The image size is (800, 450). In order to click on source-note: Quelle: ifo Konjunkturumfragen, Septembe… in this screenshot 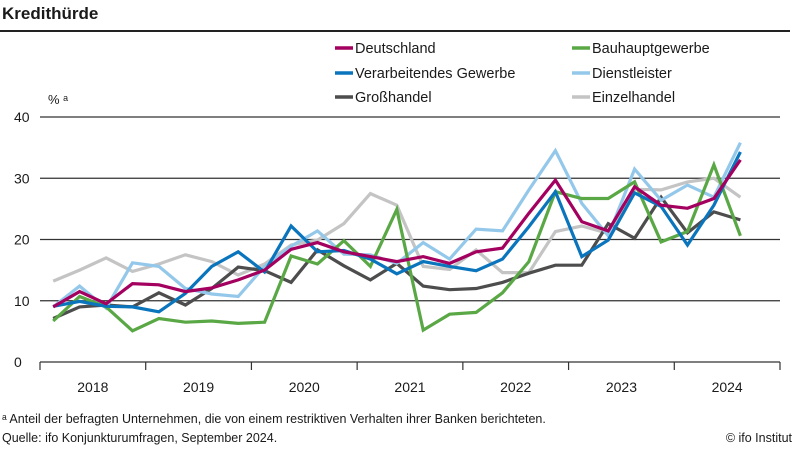, I will do `click(140, 438)`.